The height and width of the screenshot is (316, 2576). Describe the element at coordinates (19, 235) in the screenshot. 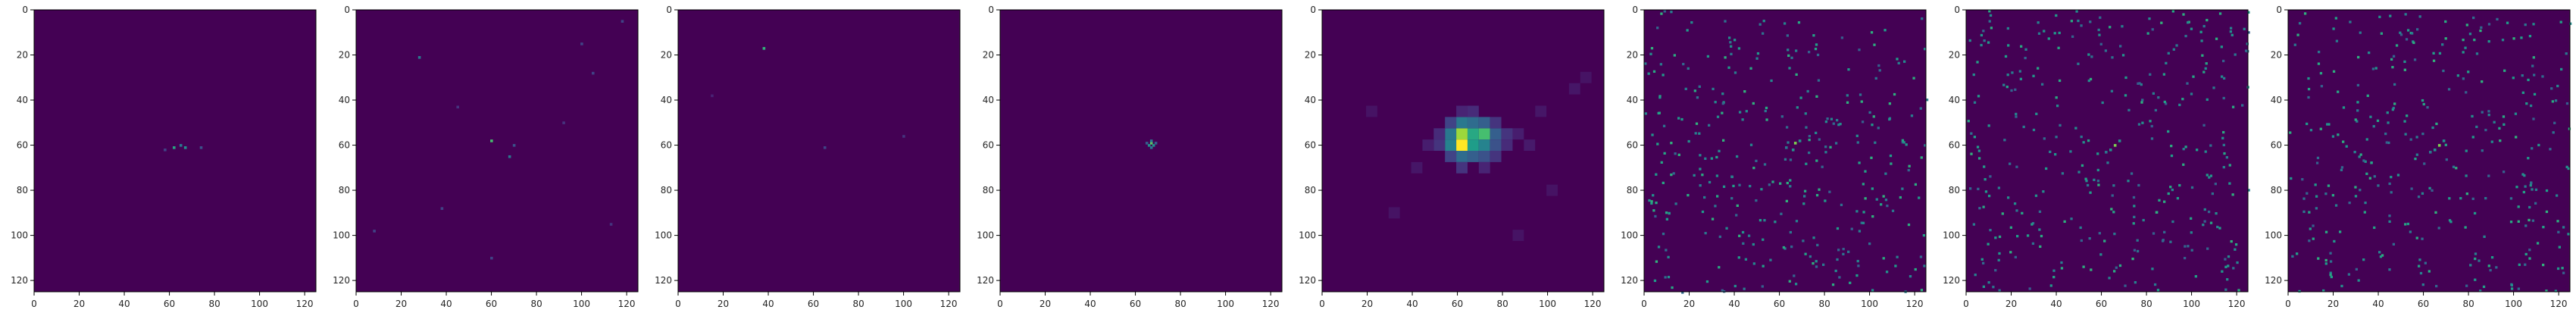

I see `y-tick-label: 100` at that location.